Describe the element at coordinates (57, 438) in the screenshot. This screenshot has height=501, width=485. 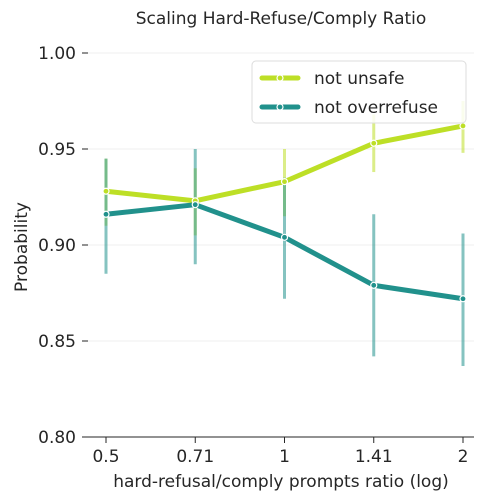
I see `y-tick-label-0: 0.80` at that location.